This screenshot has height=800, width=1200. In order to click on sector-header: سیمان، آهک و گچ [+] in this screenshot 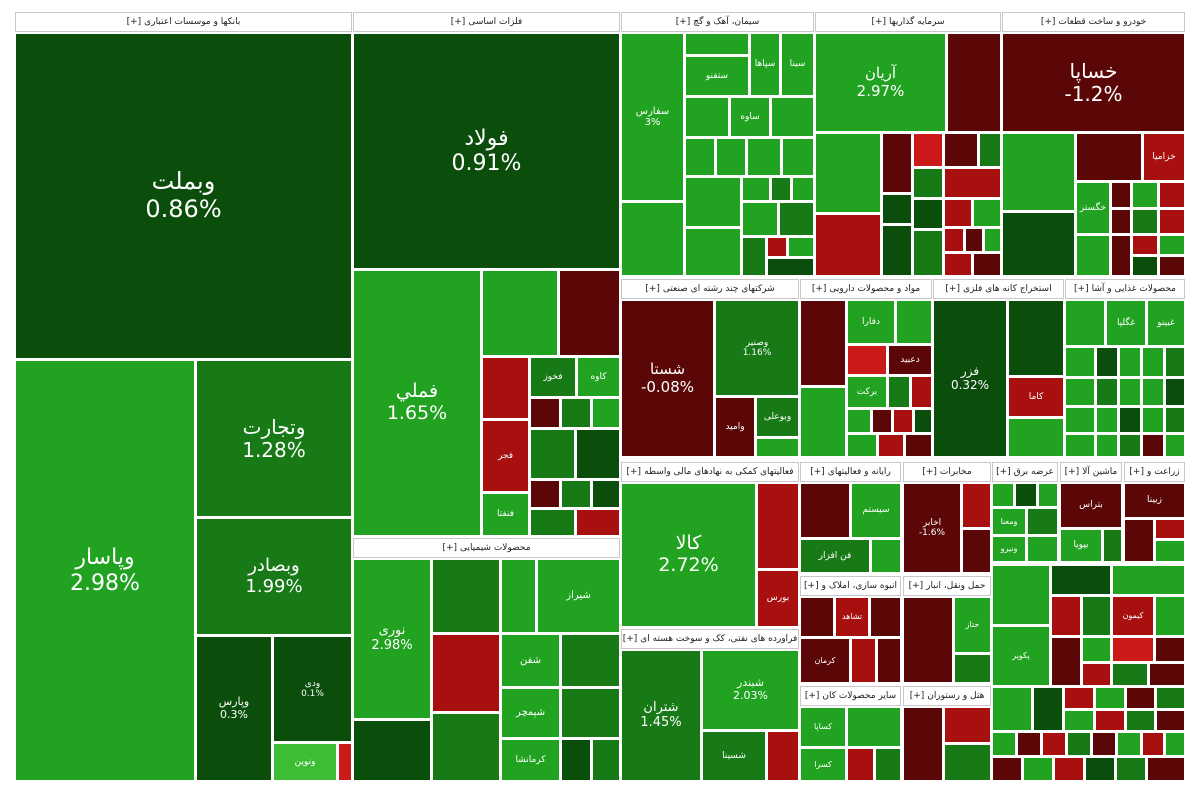, I will do `click(717, 22)`.